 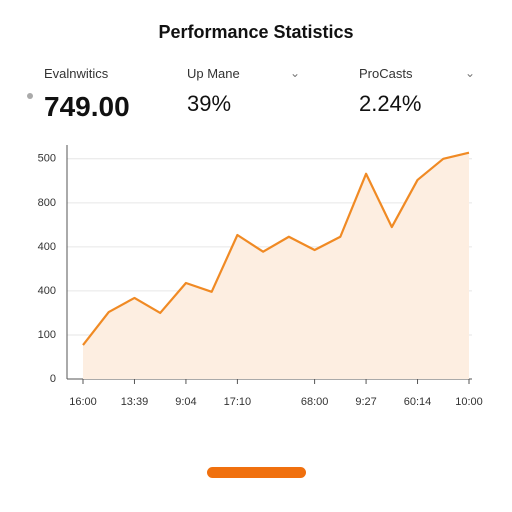 I want to click on page-title: Performance Statistics, so click(x=256, y=32).